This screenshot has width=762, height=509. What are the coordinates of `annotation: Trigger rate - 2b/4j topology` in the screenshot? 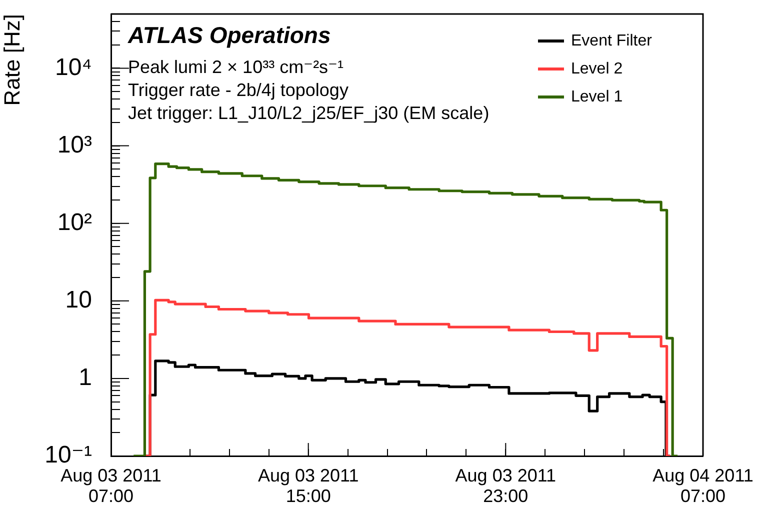 It's located at (238, 90).